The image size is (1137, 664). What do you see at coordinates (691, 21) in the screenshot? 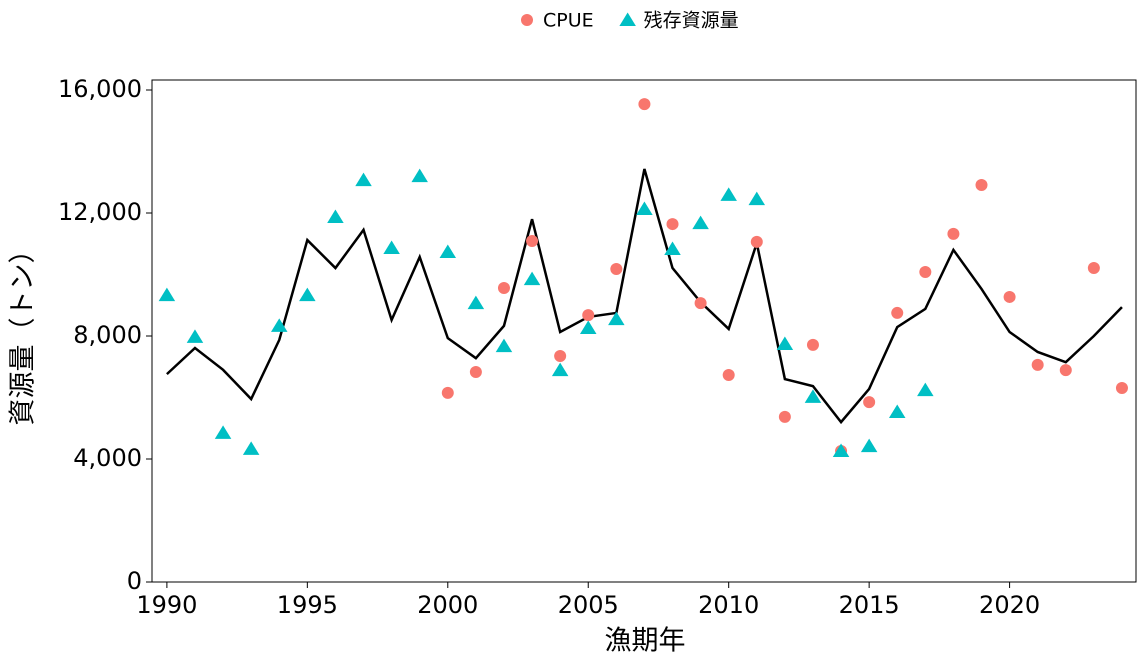
I see `legend-label: 残存資源量` at bounding box center [691, 21].